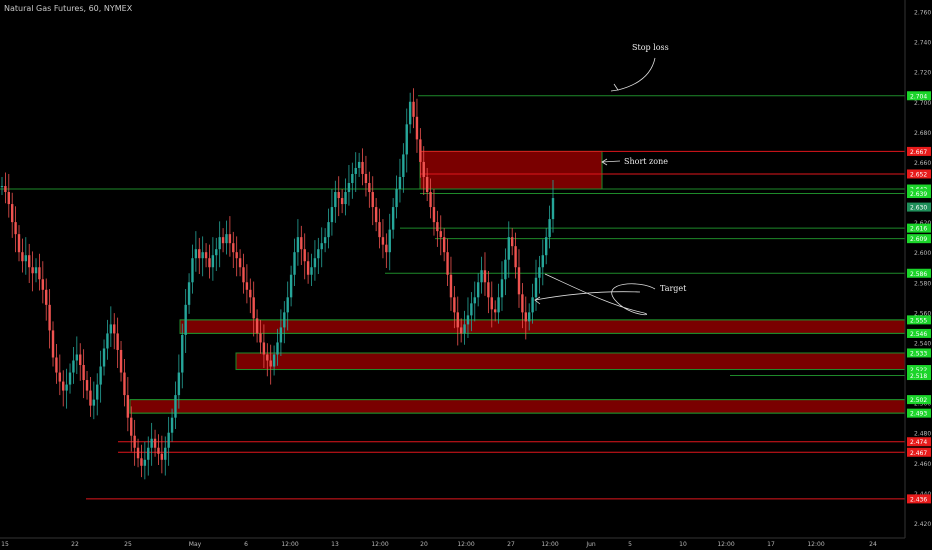  I want to click on price-tag-2.493, so click(919, 413).